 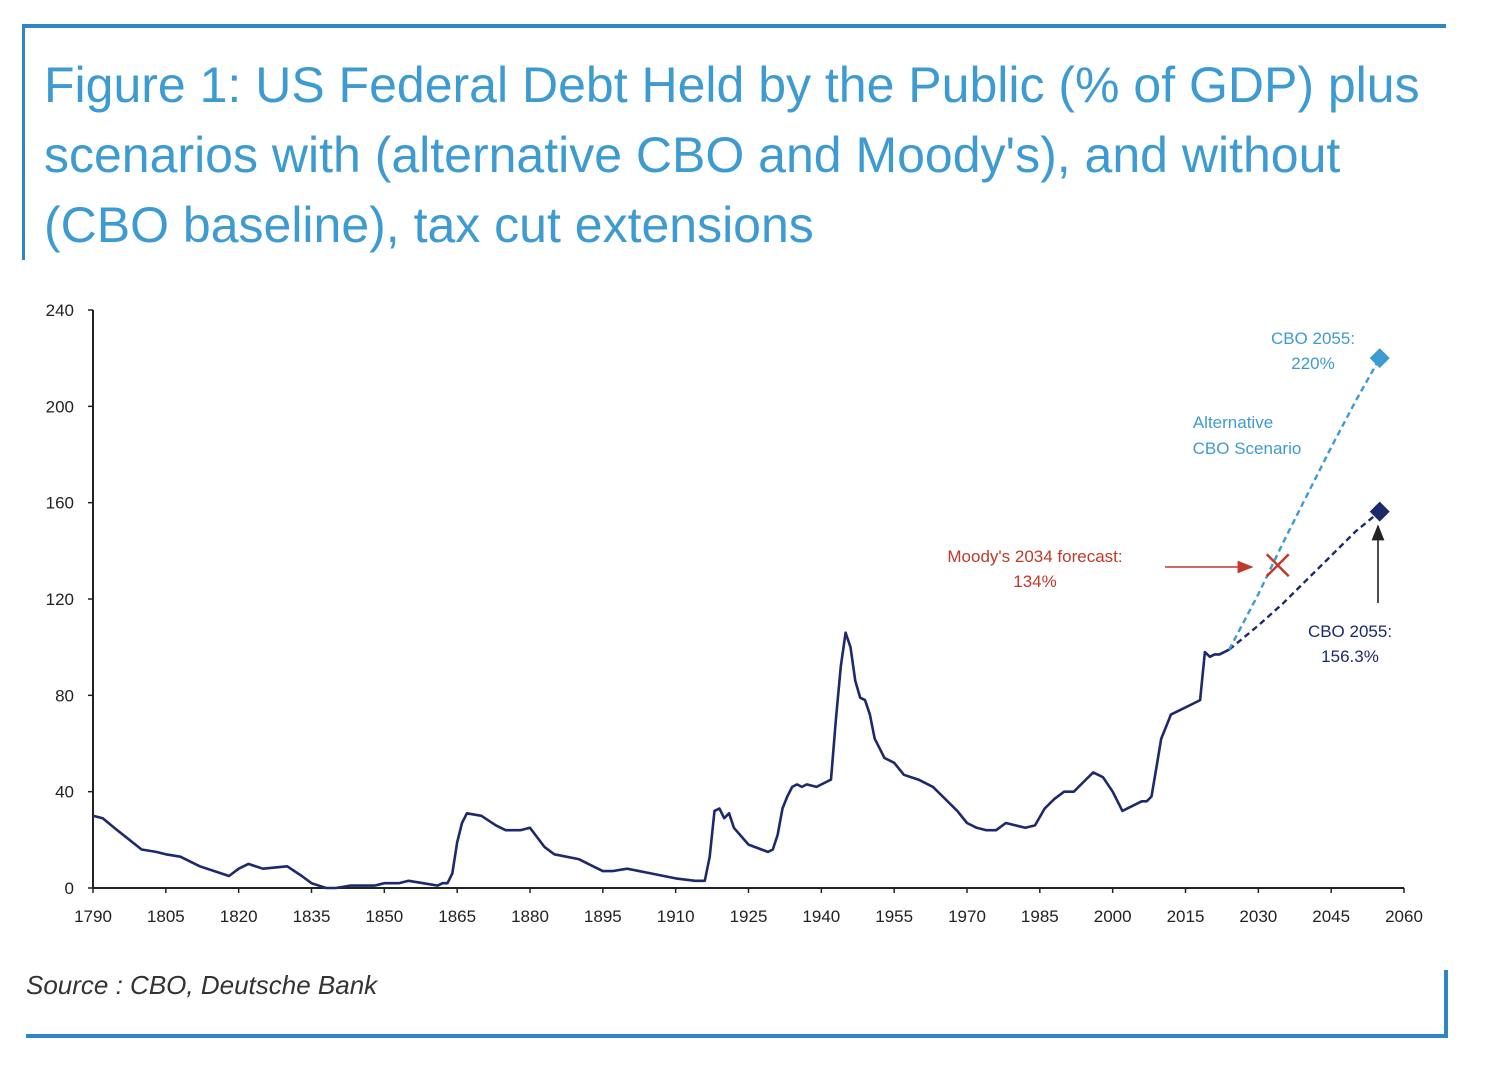 What do you see at coordinates (1258, 916) in the screenshot?
I see `x-tick-label: 2030` at bounding box center [1258, 916].